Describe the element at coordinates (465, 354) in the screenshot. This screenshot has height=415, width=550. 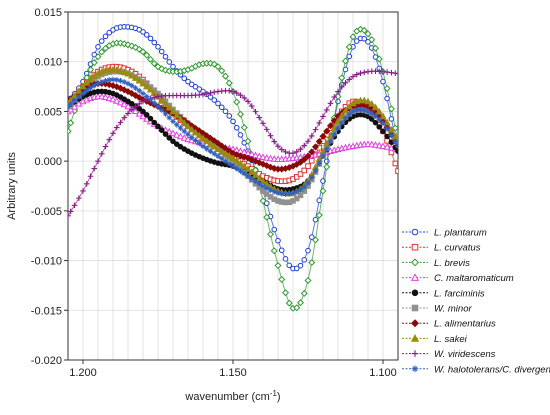
I see `legend-label: W. viridescens` at that location.